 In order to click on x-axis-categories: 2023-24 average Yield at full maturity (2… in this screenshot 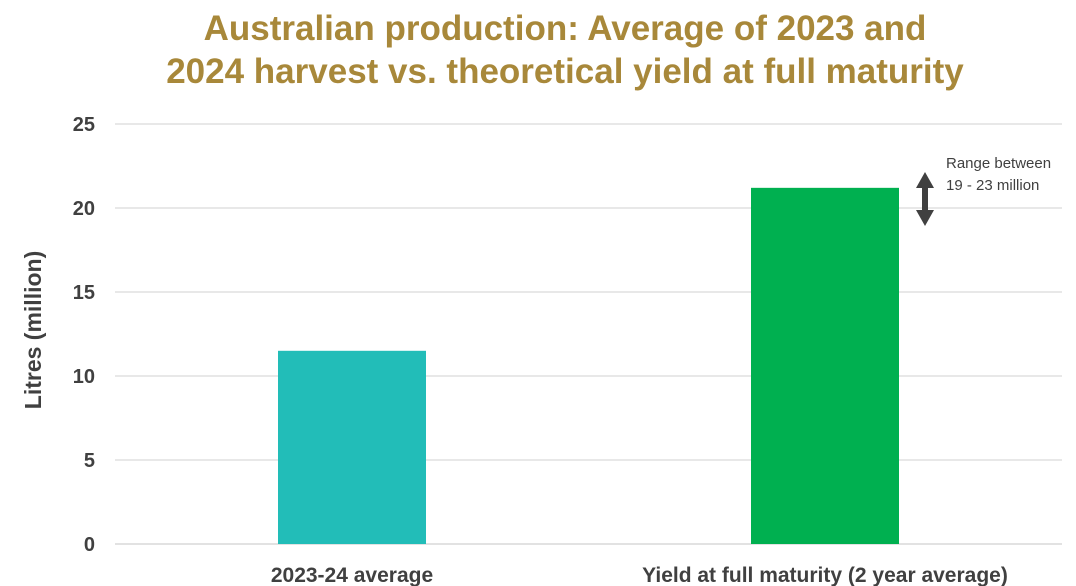, I will do `click(639, 575)`.